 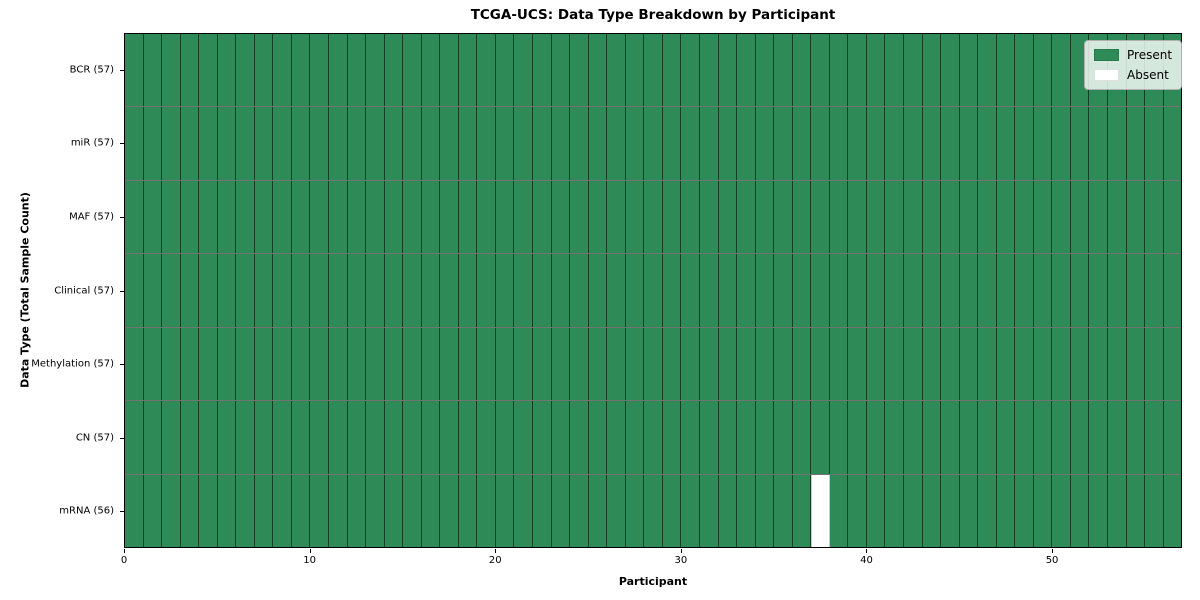 What do you see at coordinates (1133, 55) in the screenshot?
I see `legend-entry: Present` at bounding box center [1133, 55].